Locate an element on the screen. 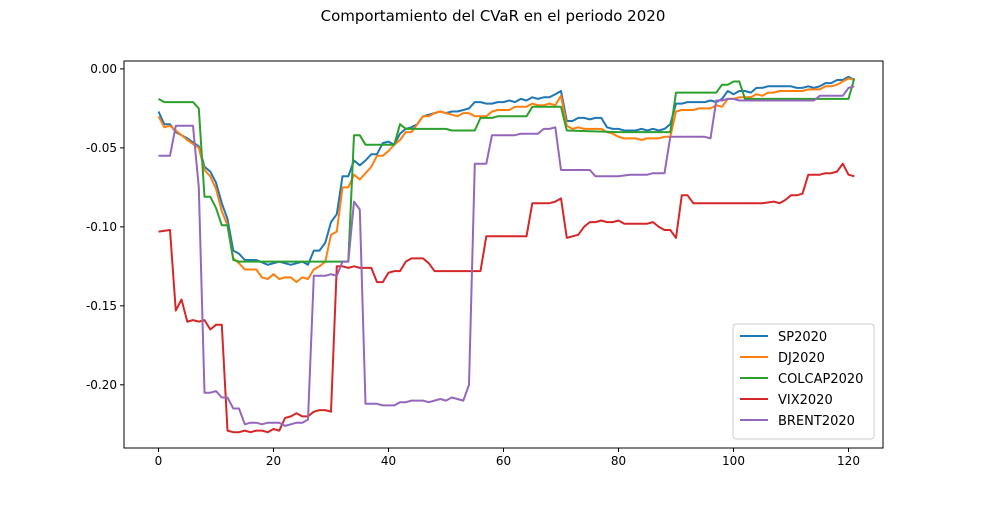 The height and width of the screenshot is (506, 986). y-axis: 0.00 -0.05 -0.10 -0.15 -0.20 is located at coordinates (105, 227).